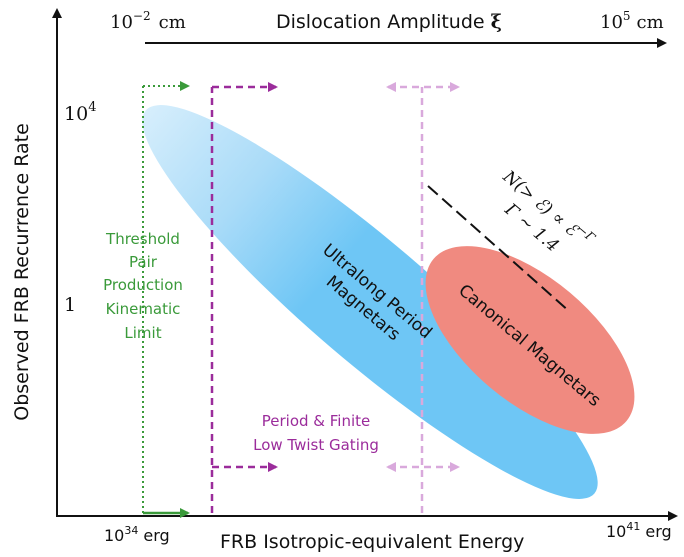  Describe the element at coordinates (499, 249) in the screenshot. I see `power-law-slope-line` at that location.